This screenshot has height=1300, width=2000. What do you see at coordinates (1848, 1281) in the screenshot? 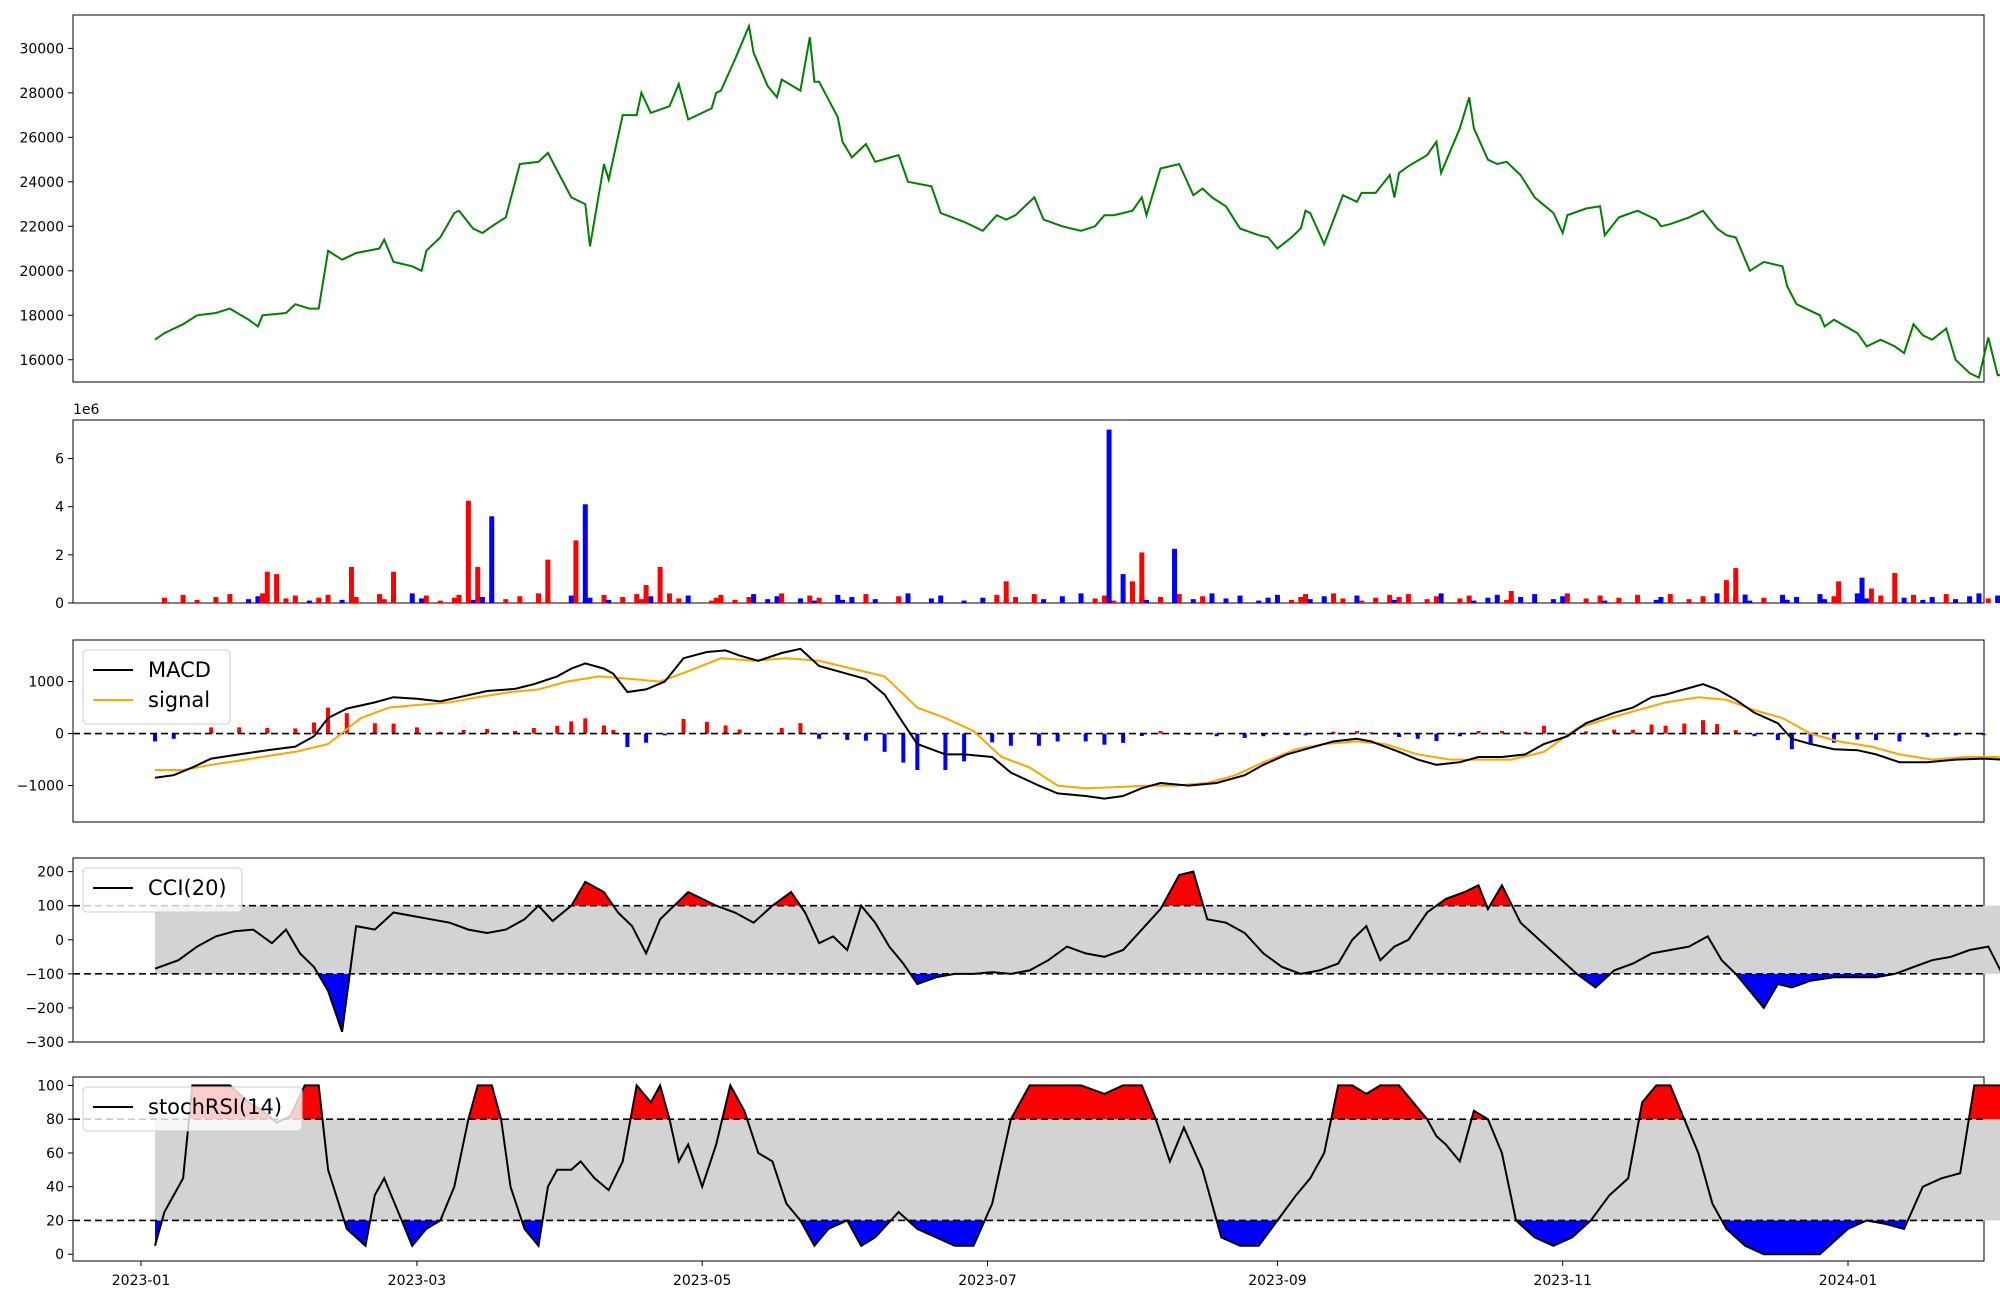
I see `x-tick-label: 2024-01` at bounding box center [1848, 1281].